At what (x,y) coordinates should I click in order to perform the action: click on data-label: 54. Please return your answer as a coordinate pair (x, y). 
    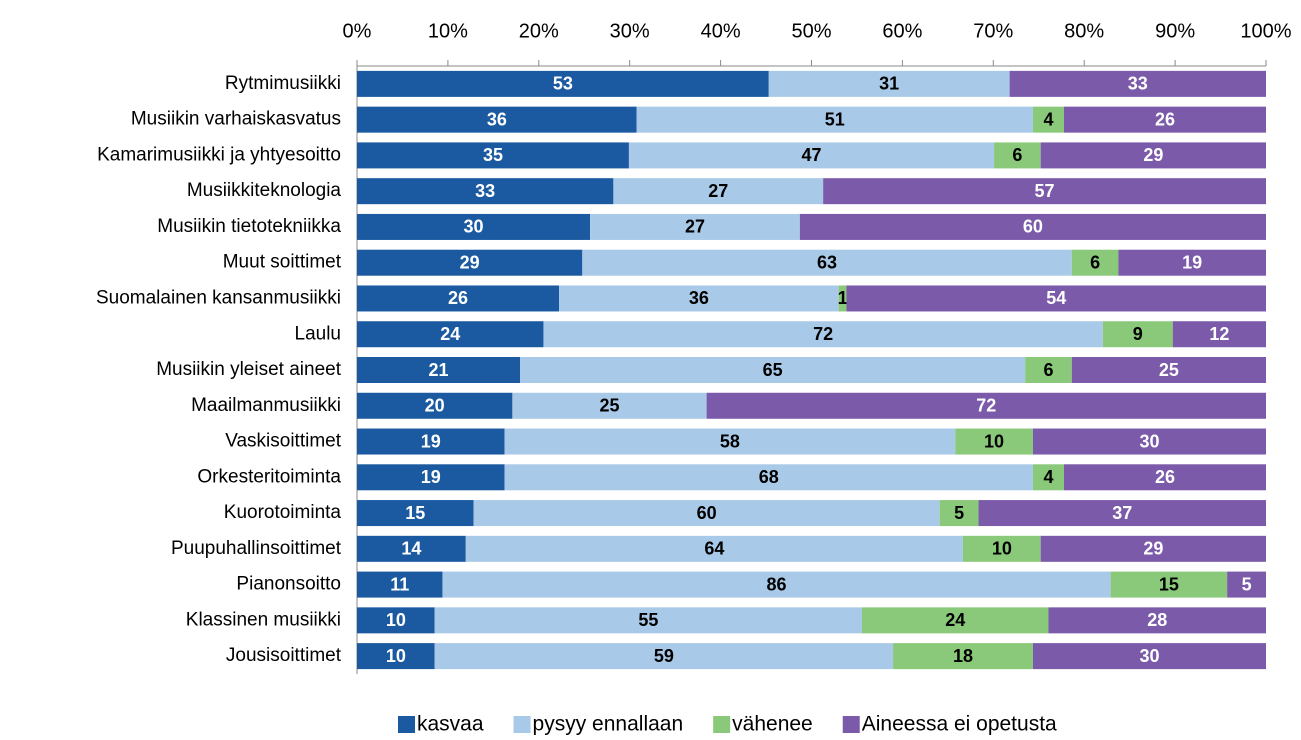
    Looking at the image, I should click on (1056, 298).